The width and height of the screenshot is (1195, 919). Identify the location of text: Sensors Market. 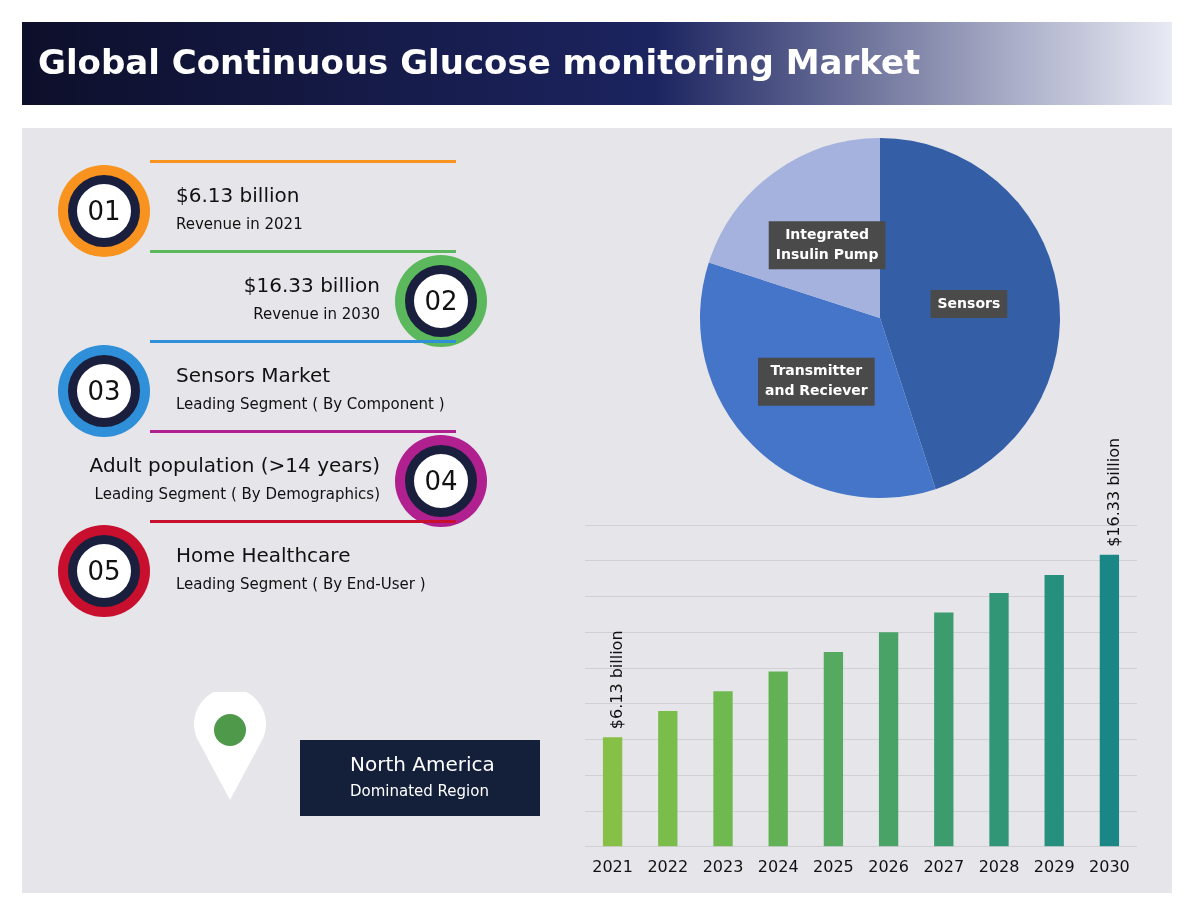
(253, 375).